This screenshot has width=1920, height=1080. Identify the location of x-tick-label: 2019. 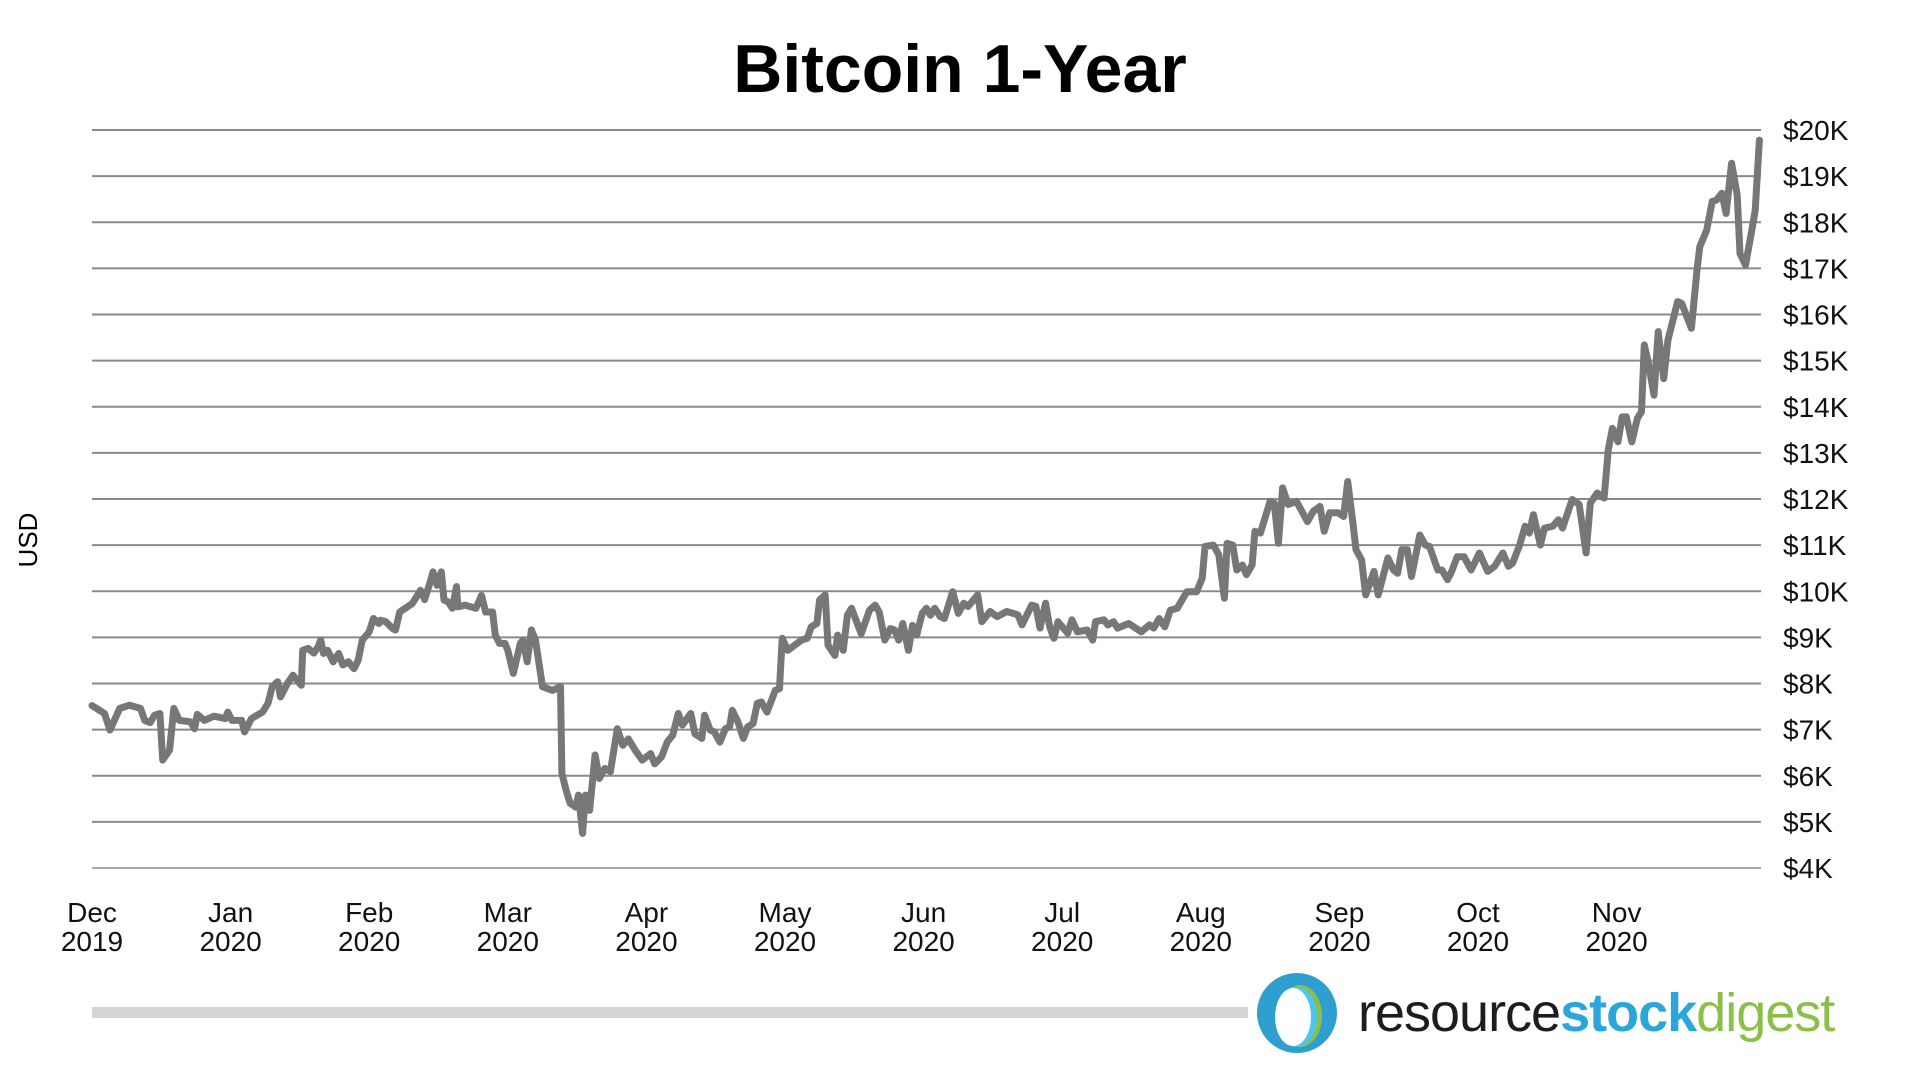
(92, 941).